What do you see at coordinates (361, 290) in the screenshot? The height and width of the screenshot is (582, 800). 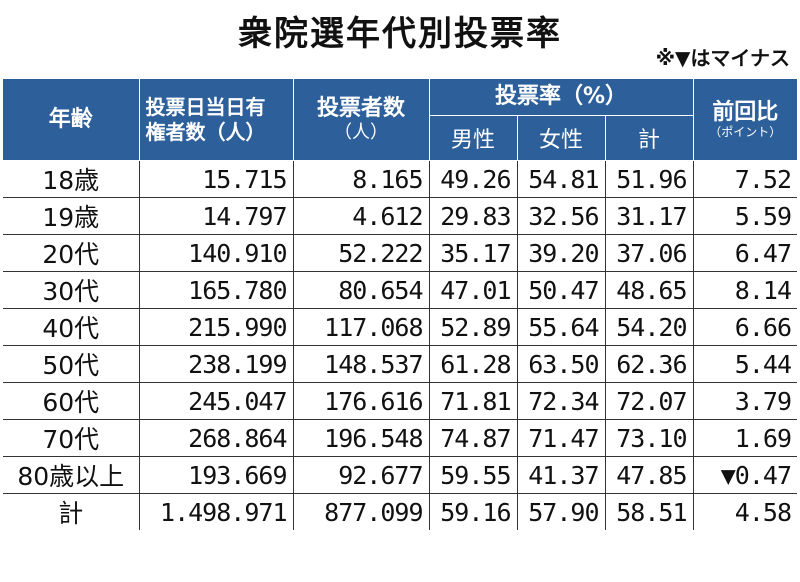 I see `voters-cell: 80.654` at bounding box center [361, 290].